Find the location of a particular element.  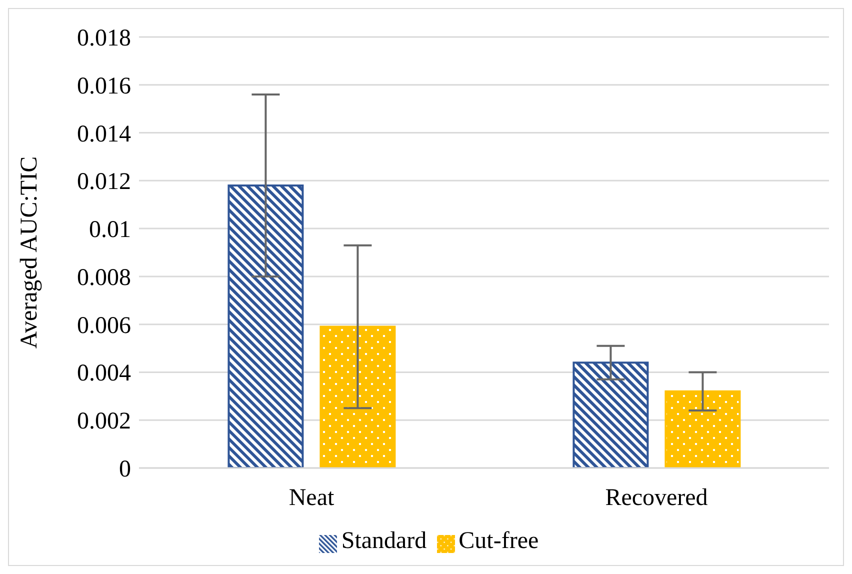

legend-label: Standard is located at coordinates (384, 541).